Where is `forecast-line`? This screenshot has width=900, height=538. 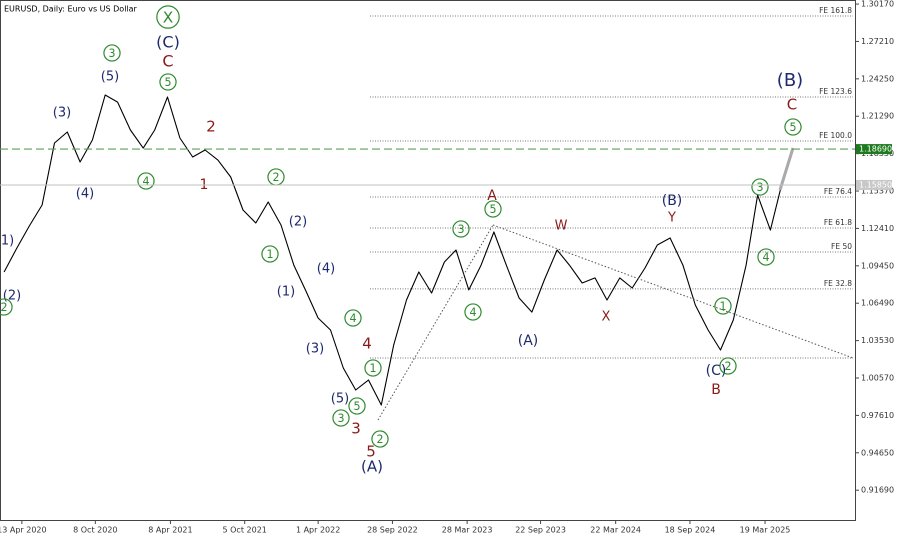
forecast-line is located at coordinates (786, 169).